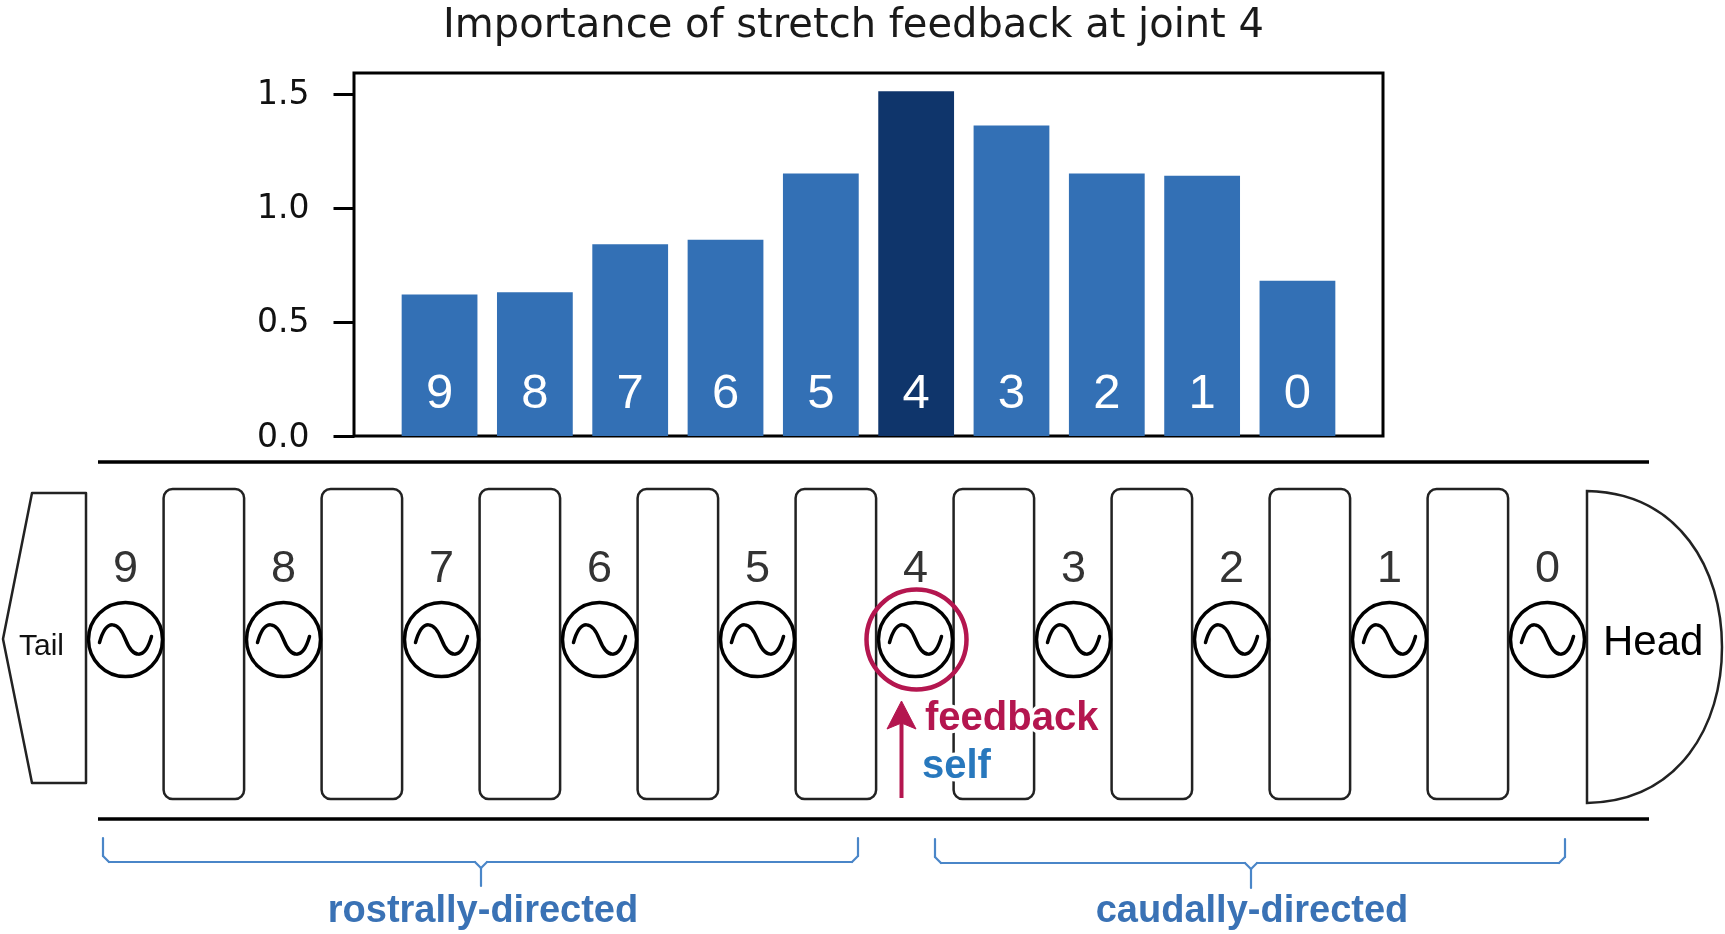 This screenshot has width=1725, height=934. I want to click on x-tick-label: 3, so click(1011, 390).